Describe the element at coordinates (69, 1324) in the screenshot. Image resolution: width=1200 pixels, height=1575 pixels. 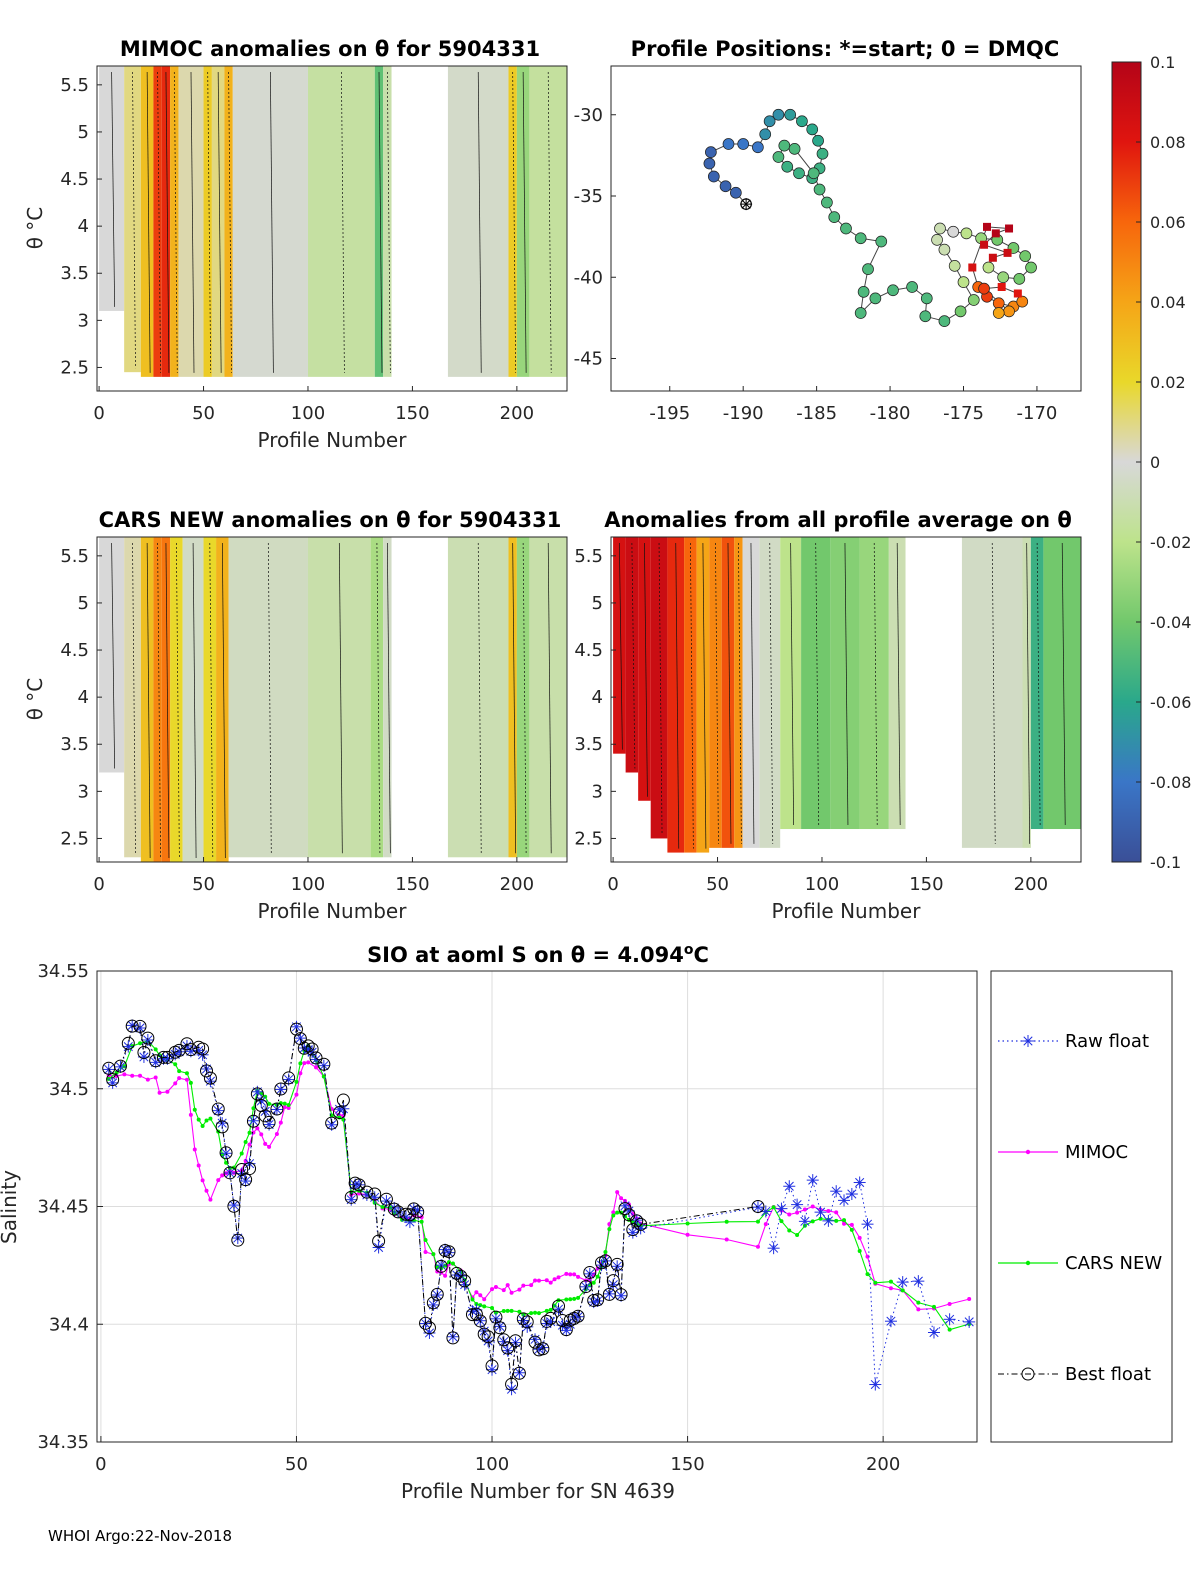
I see `salinity-ytick-label: 34.4` at that location.